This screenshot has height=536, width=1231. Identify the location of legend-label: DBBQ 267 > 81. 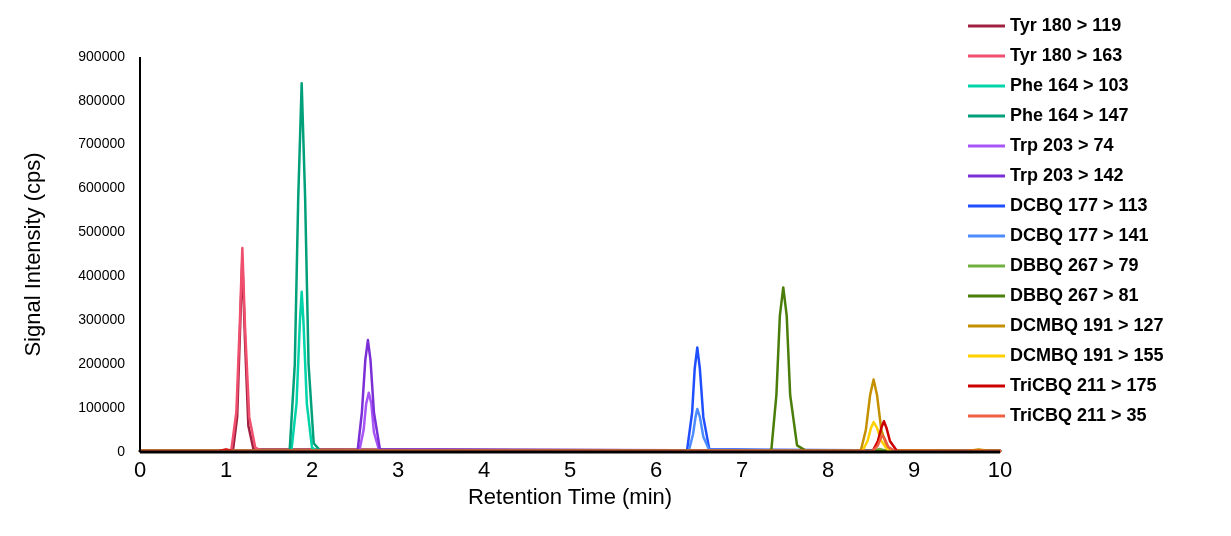
(1074, 294).